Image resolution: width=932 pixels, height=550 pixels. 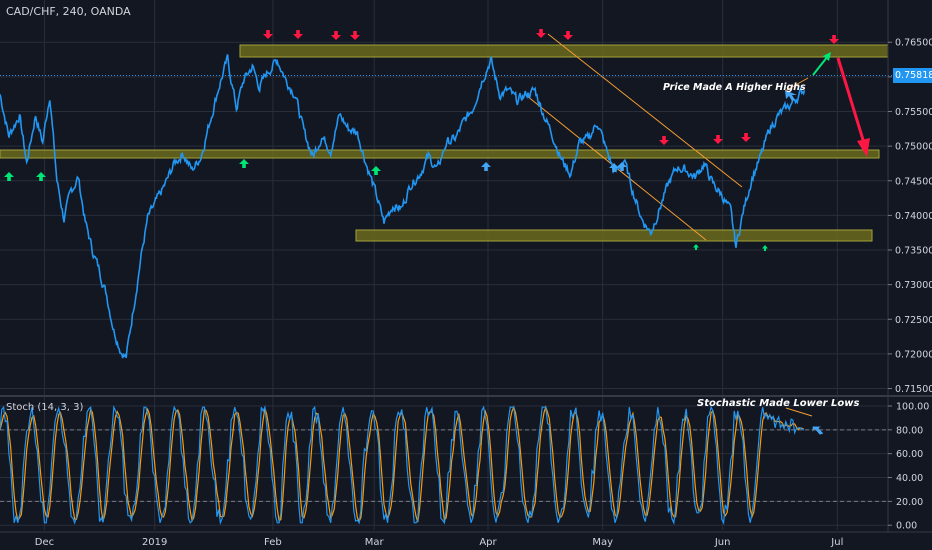 I want to click on x-tick-label: Dec, so click(x=44, y=542).